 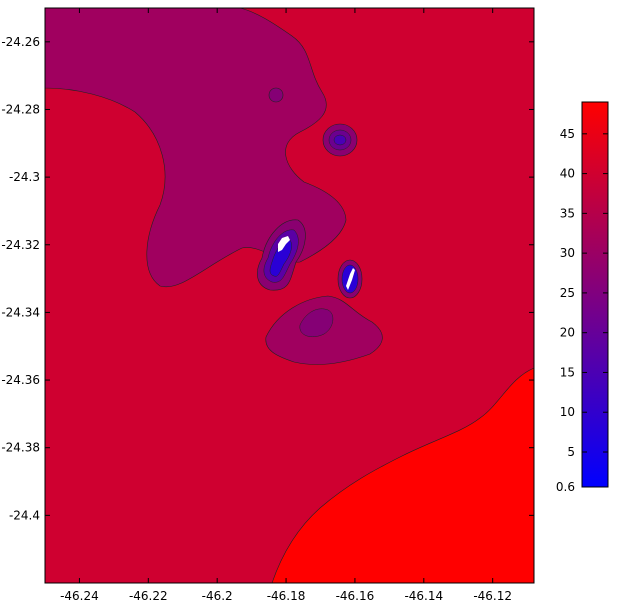 What do you see at coordinates (567, 333) in the screenshot?
I see `colorbar-tick-label: 20` at bounding box center [567, 333].